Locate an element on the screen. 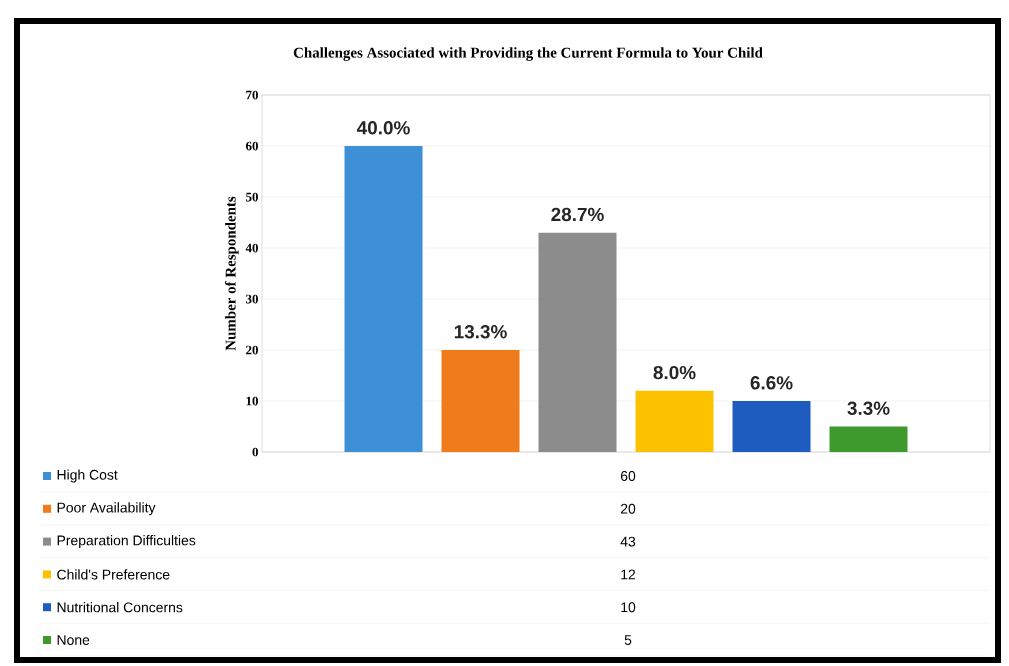  text: 12 is located at coordinates (628, 574).